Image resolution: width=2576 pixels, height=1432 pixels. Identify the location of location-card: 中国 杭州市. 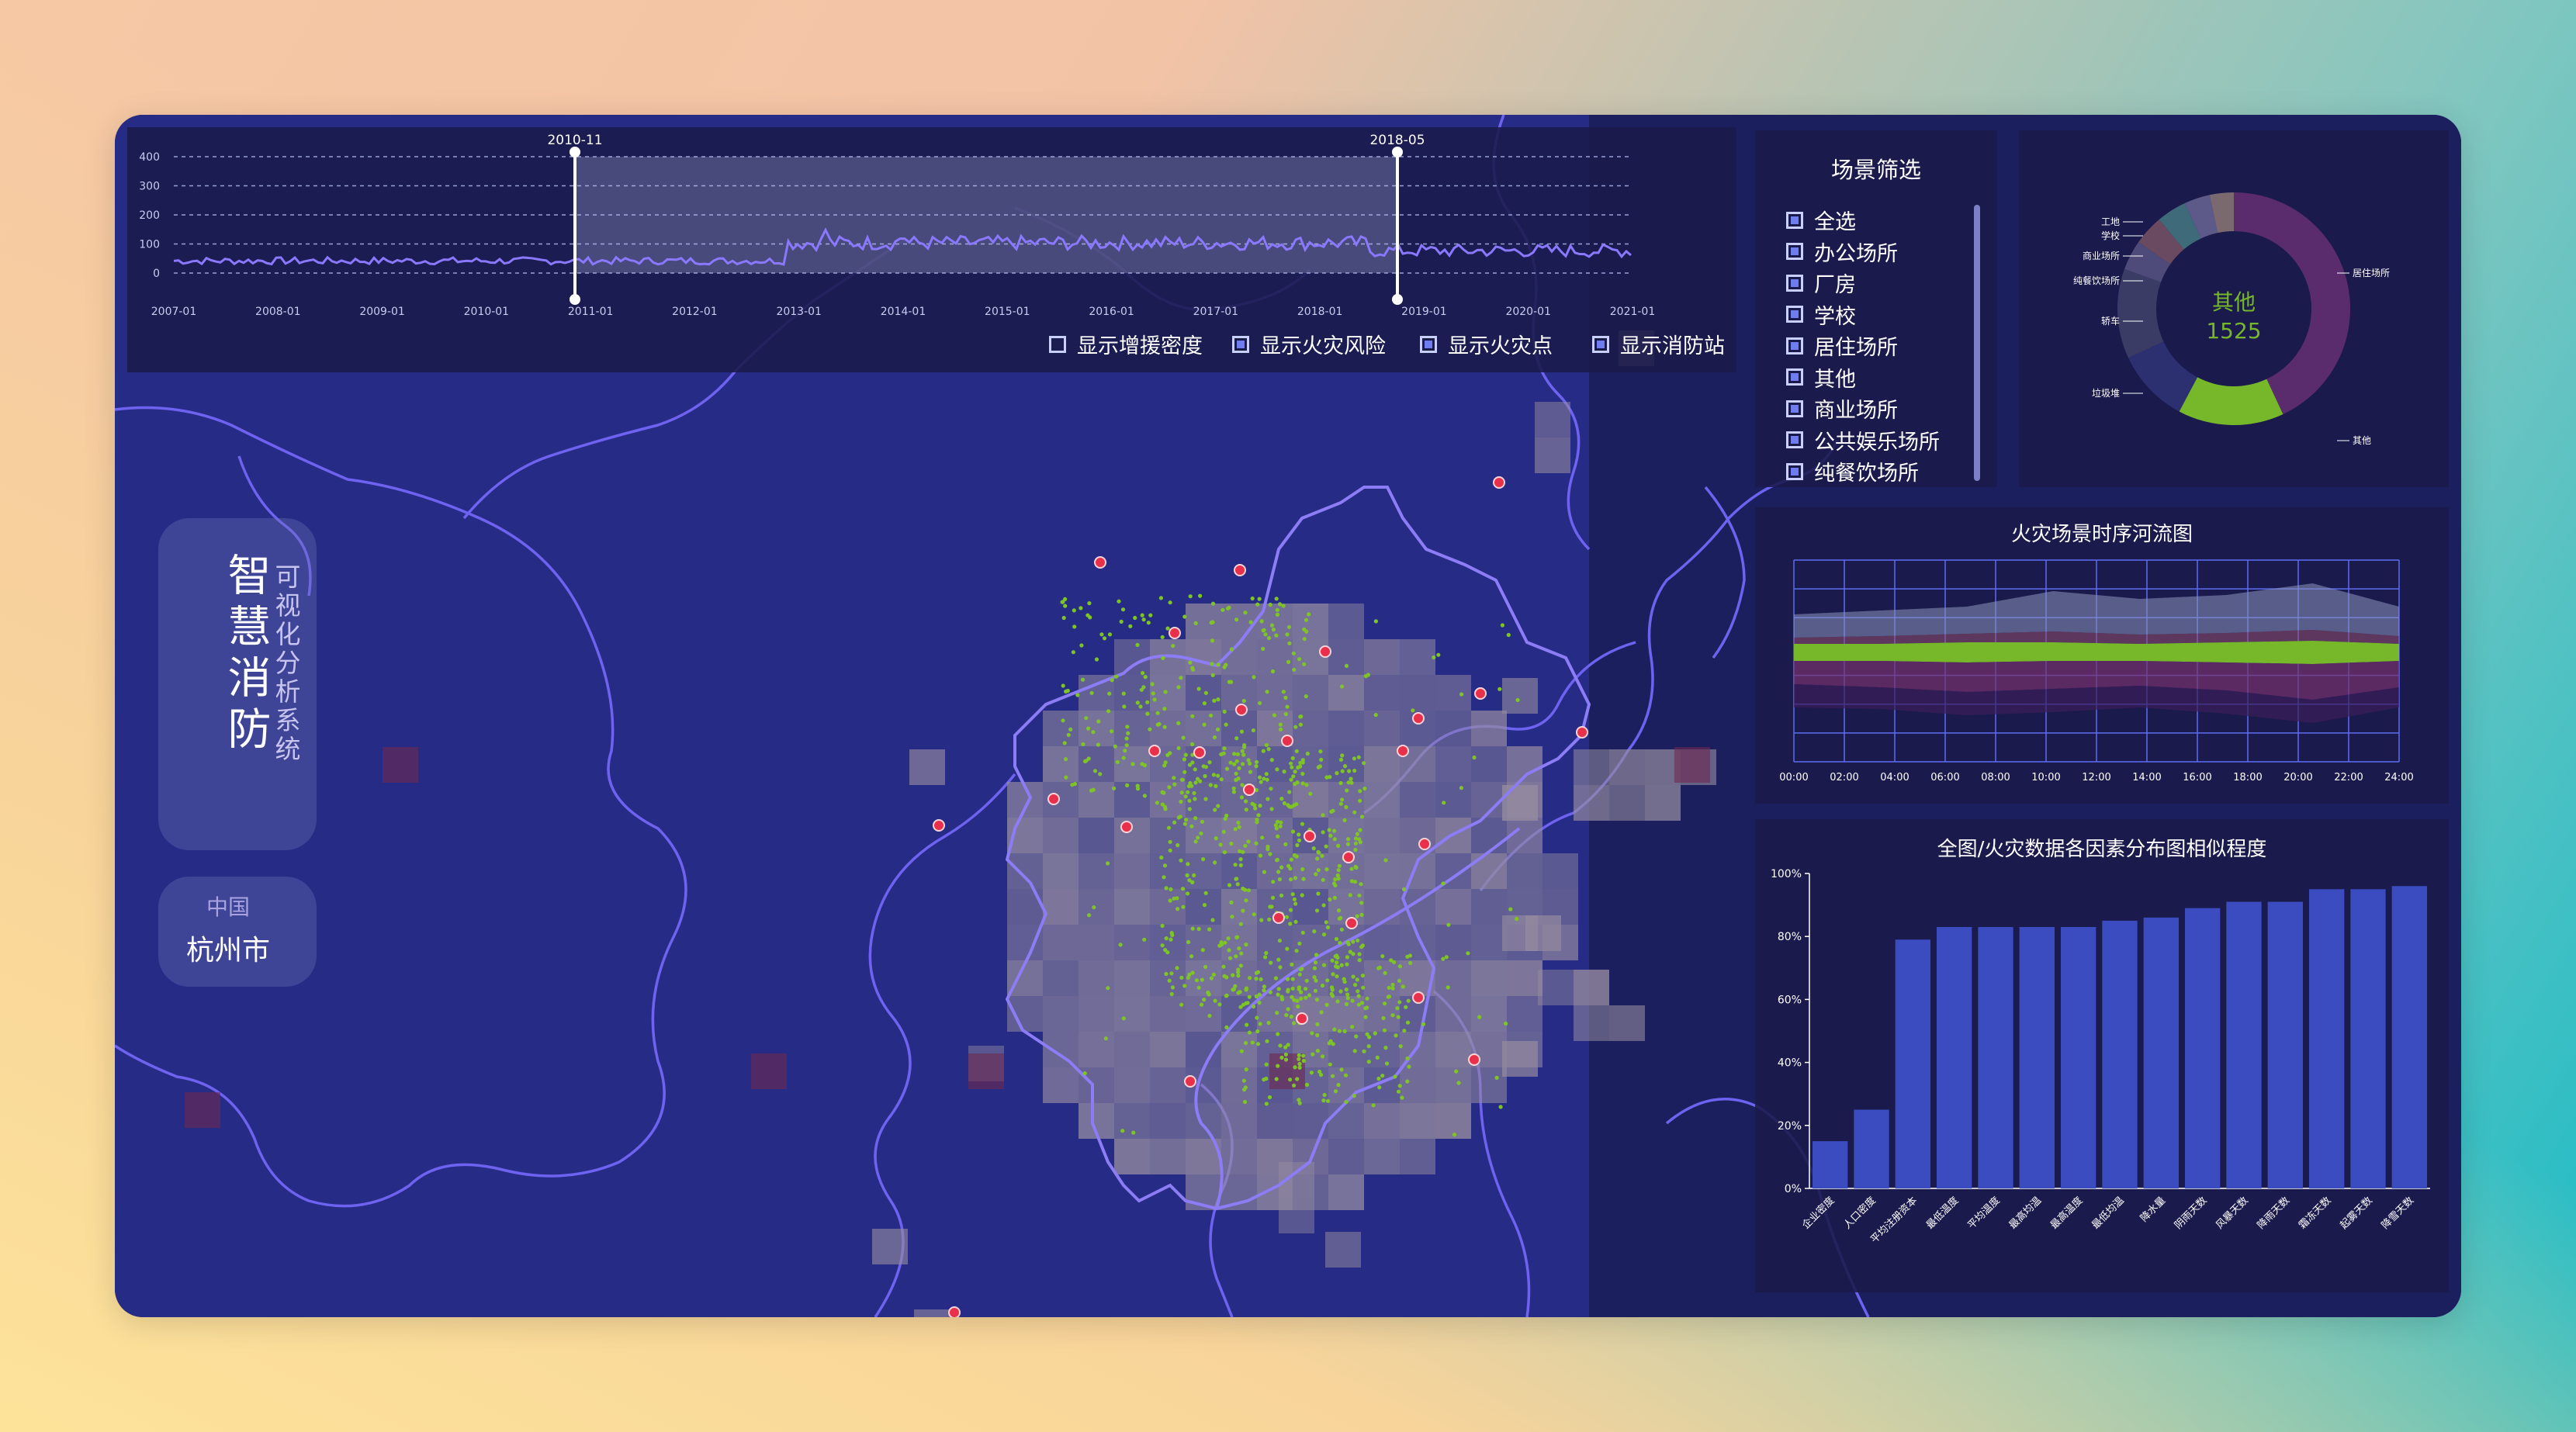
(237, 932).